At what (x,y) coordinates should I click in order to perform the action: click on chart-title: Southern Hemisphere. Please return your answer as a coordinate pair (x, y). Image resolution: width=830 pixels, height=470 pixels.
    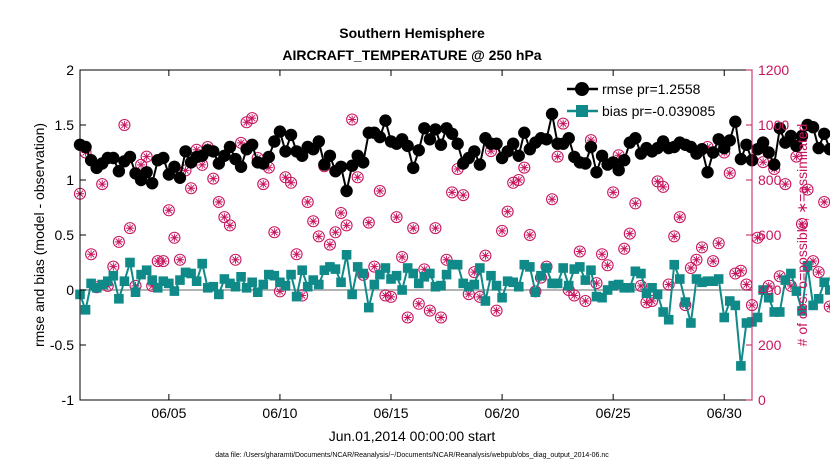
    Looking at the image, I should click on (412, 33).